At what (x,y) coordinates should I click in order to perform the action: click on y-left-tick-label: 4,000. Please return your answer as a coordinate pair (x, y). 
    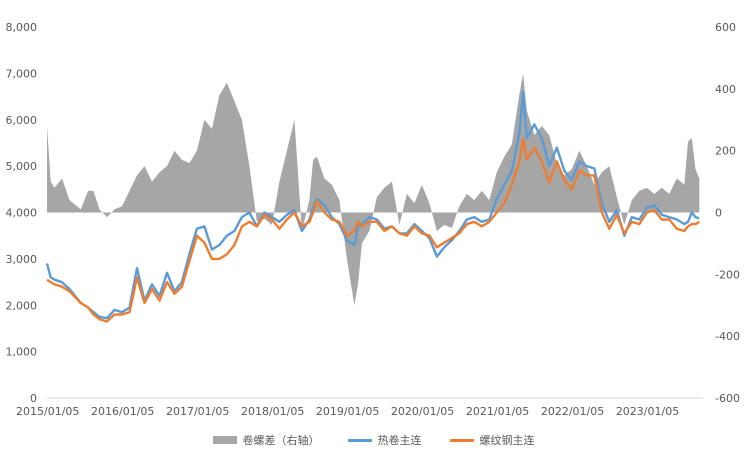
    Looking at the image, I should click on (22, 213).